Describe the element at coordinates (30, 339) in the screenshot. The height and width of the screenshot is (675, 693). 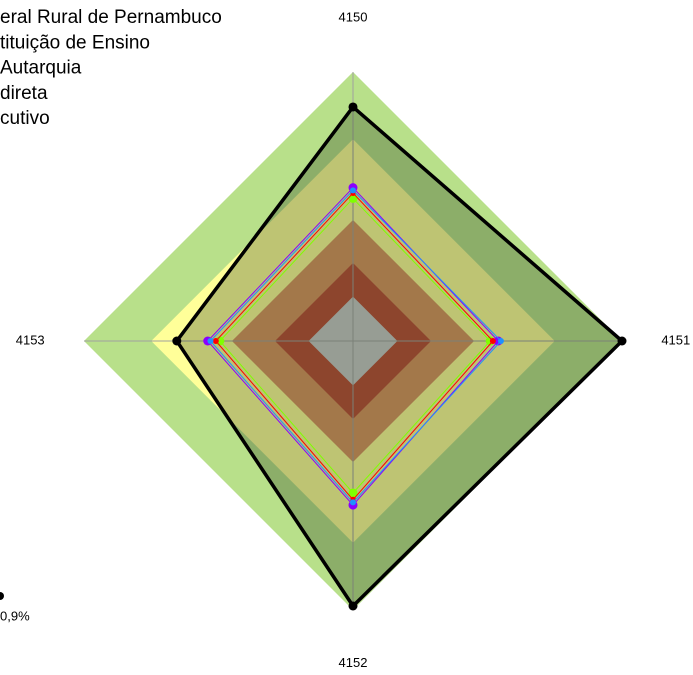
I see `axis-label: 4153` at that location.